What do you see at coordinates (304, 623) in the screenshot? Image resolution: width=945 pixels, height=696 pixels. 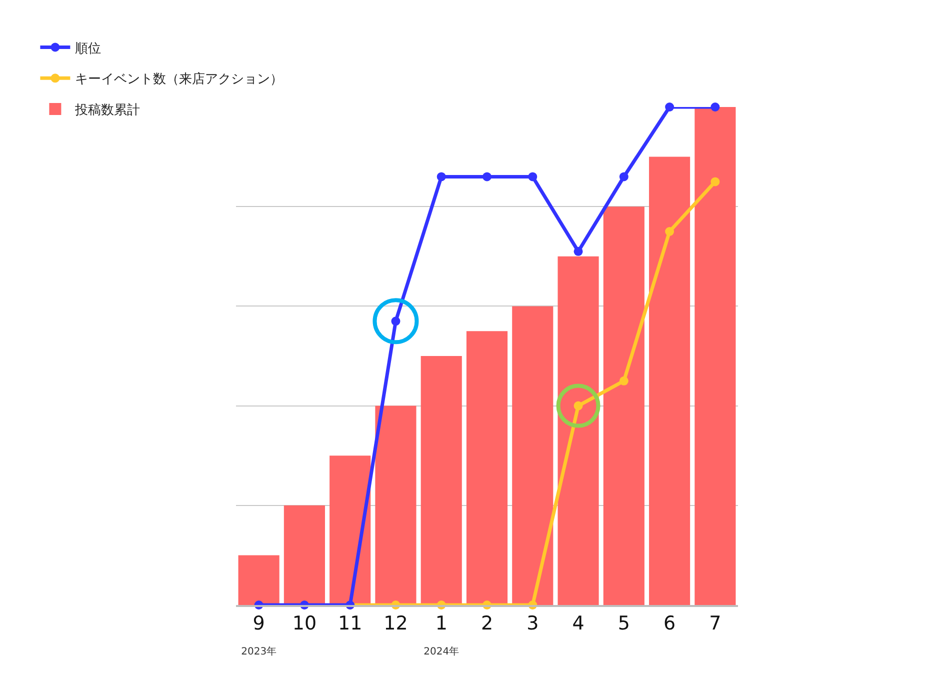 I see `x-tick-label: 10` at bounding box center [304, 623].